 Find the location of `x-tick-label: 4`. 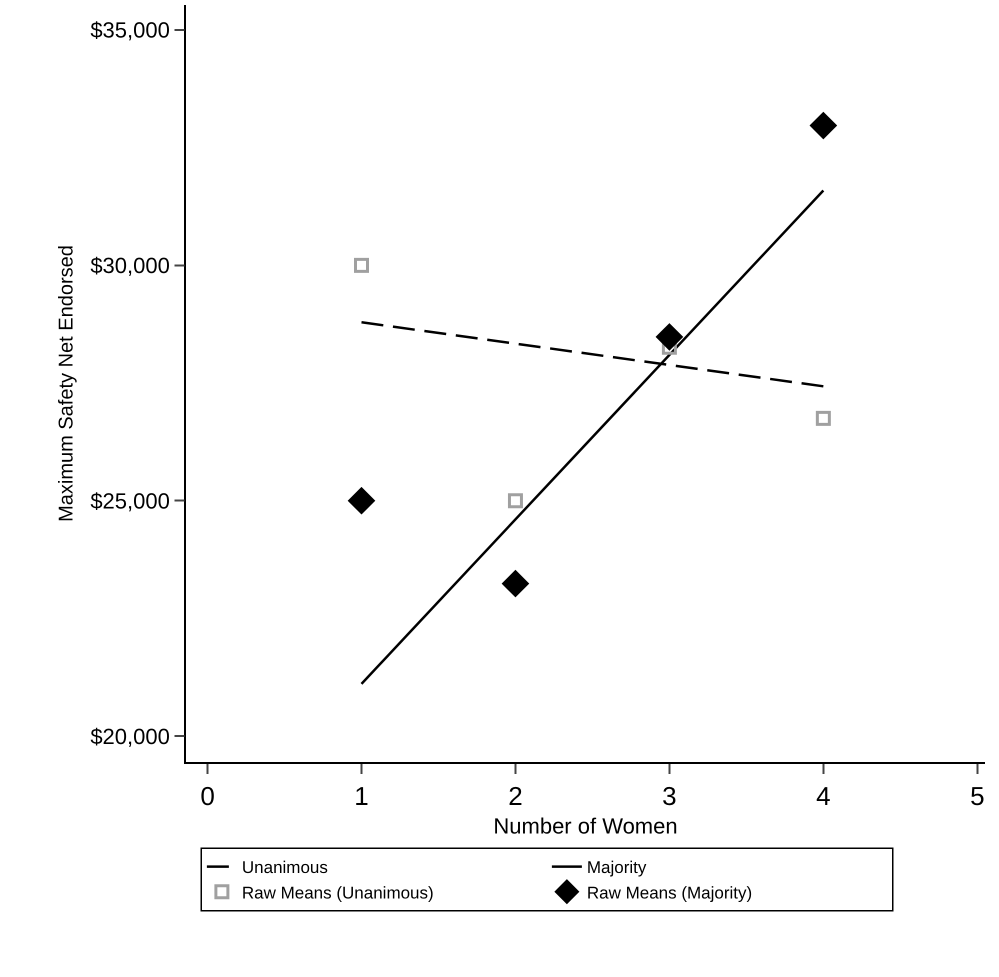

x-tick-label: 4 is located at coordinates (823, 795).